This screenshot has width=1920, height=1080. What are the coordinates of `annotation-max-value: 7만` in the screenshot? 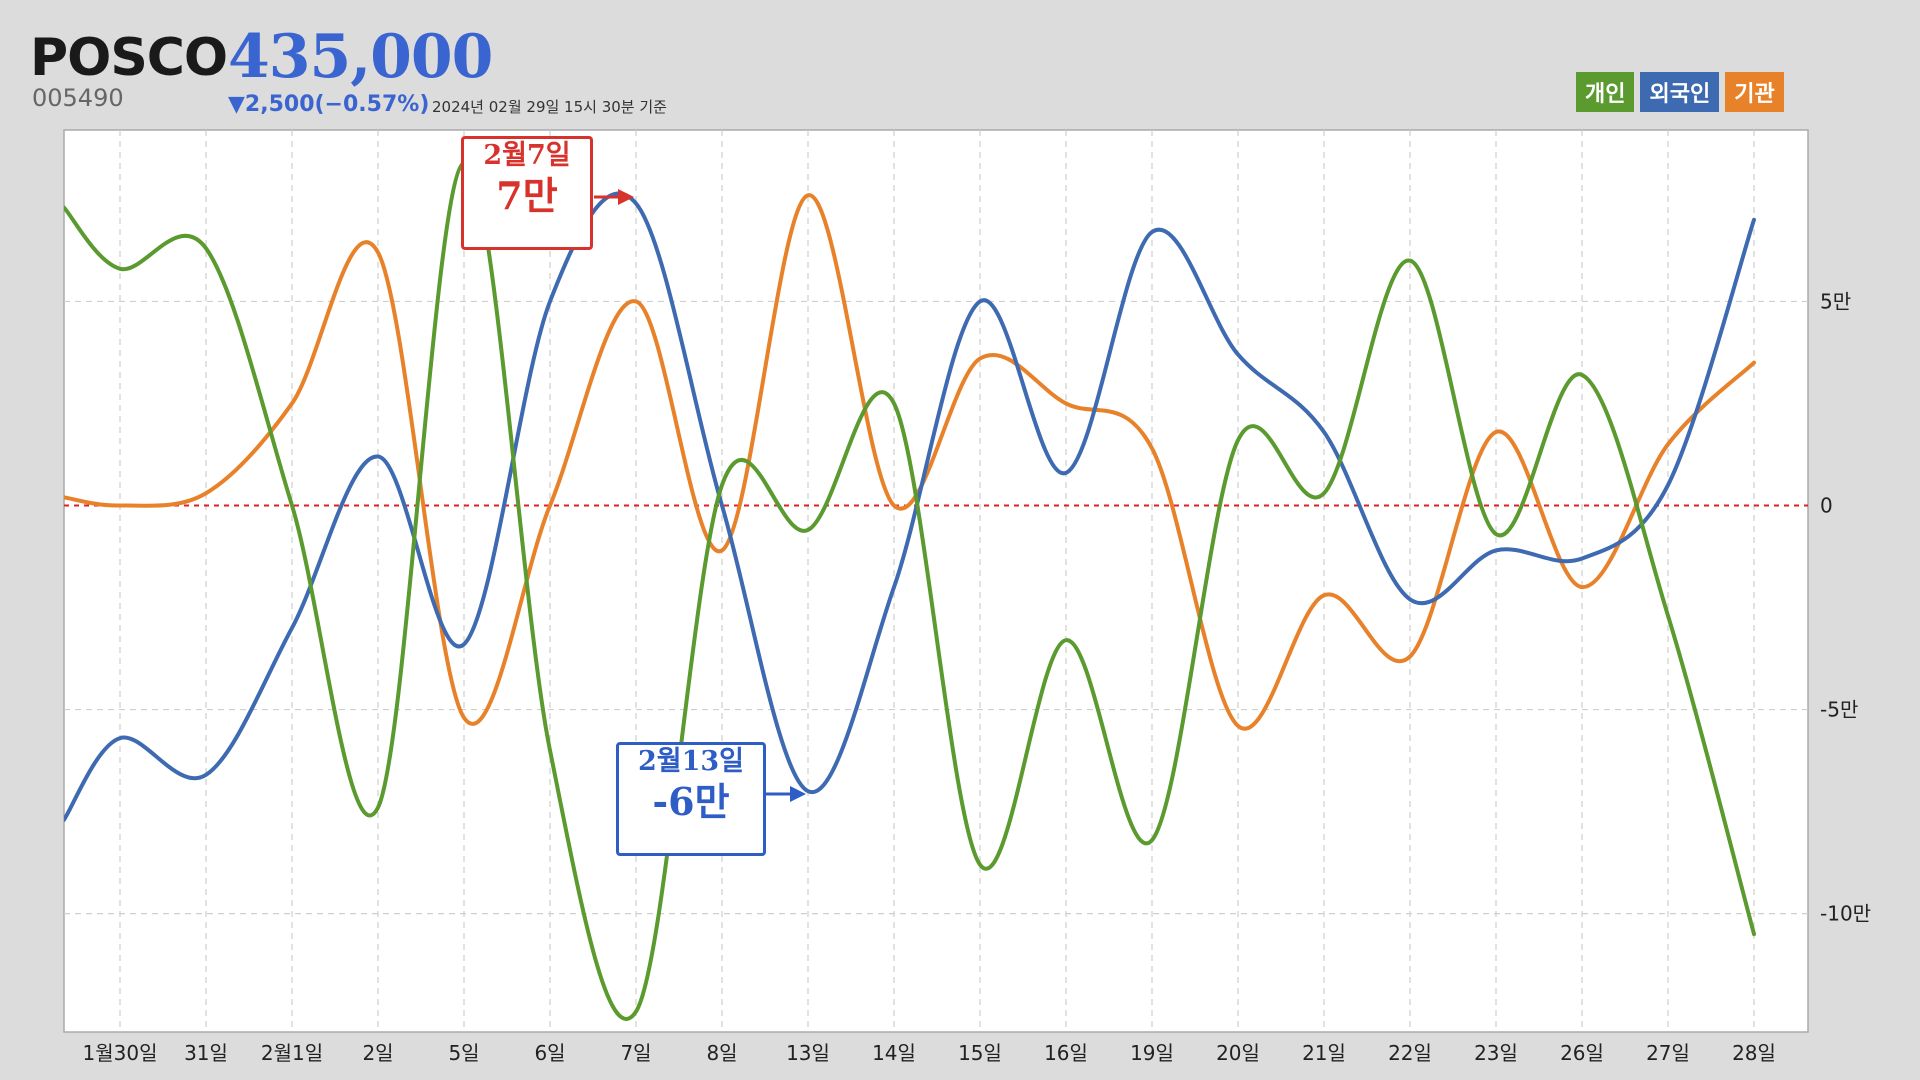 It's located at (527, 195).